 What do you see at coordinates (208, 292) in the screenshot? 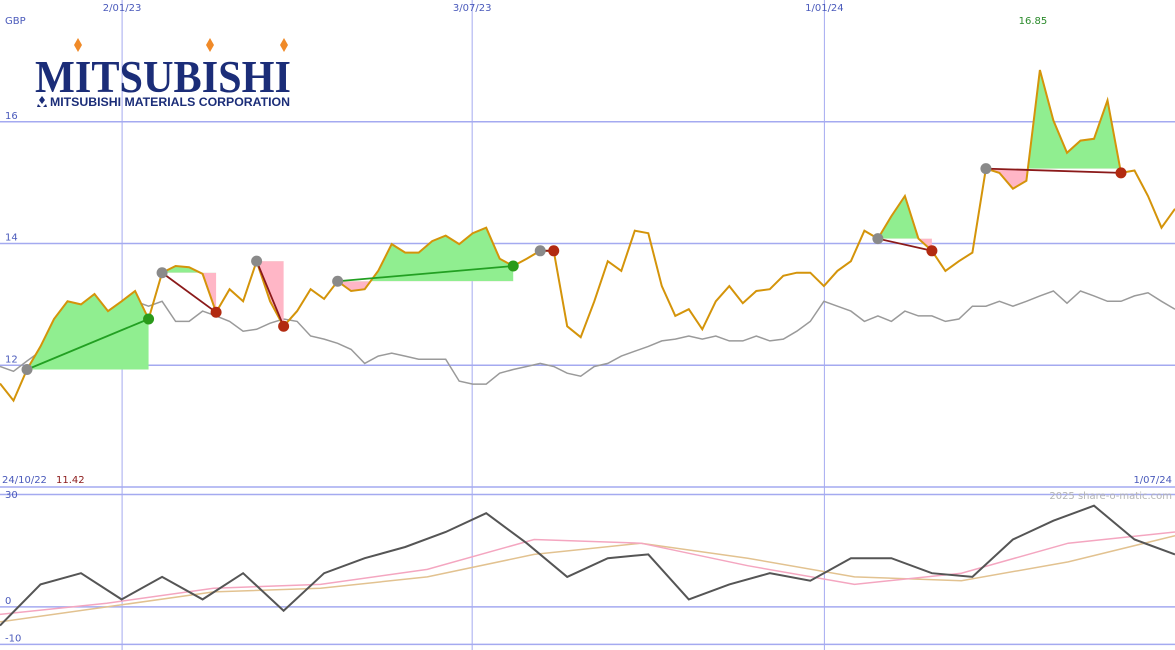
I see `signal-fill-down` at bounding box center [208, 292].